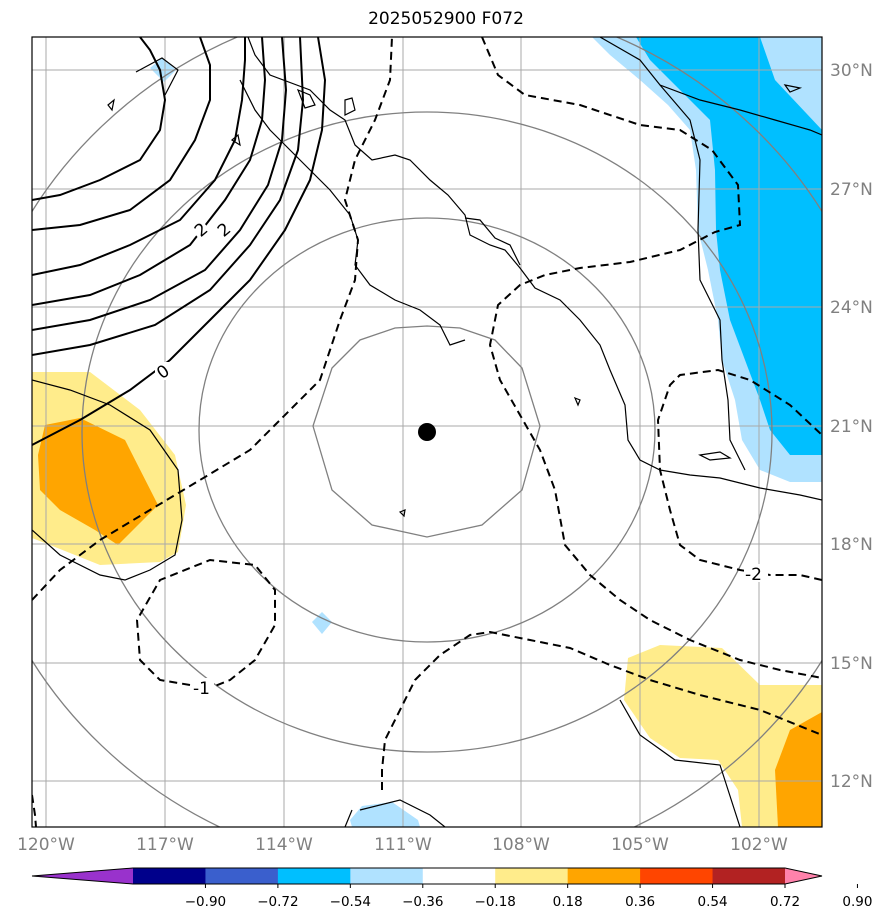 This screenshot has width=892, height=924. I want to click on colorbar-tick-label: −0.36, so click(422, 902).